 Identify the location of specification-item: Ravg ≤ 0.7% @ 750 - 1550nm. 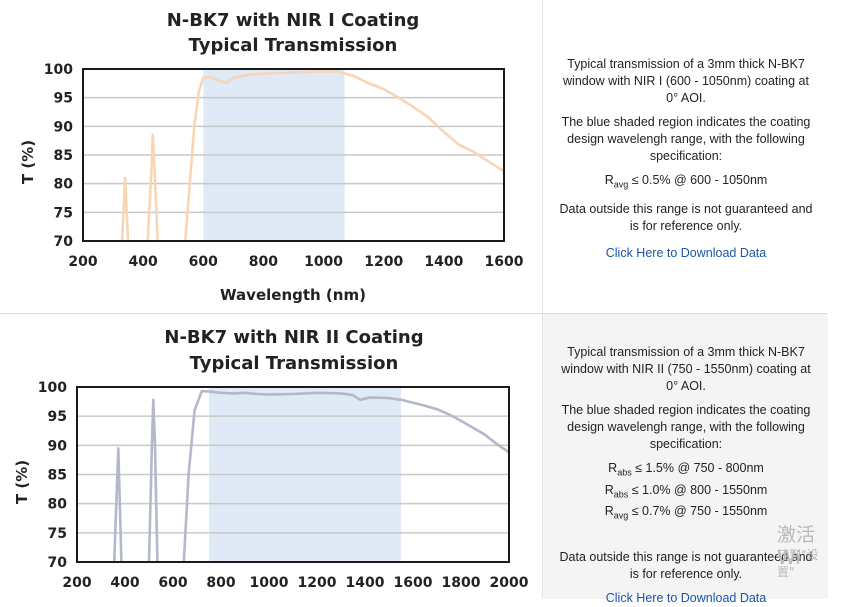
(686, 514).